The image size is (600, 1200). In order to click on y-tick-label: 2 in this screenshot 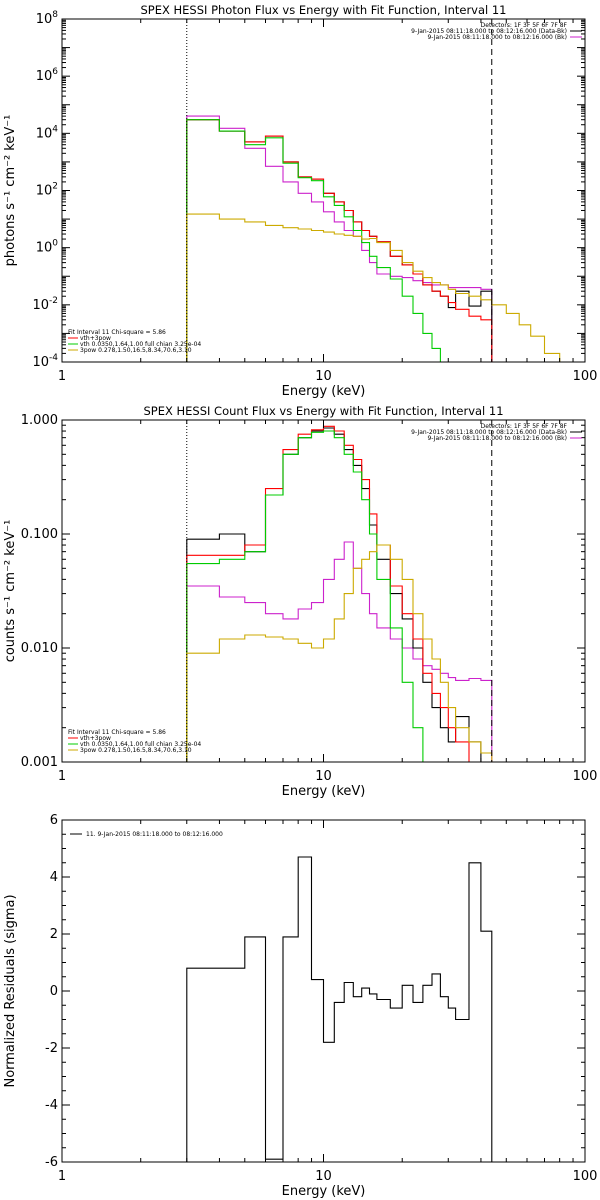, I will do `click(54, 934)`.